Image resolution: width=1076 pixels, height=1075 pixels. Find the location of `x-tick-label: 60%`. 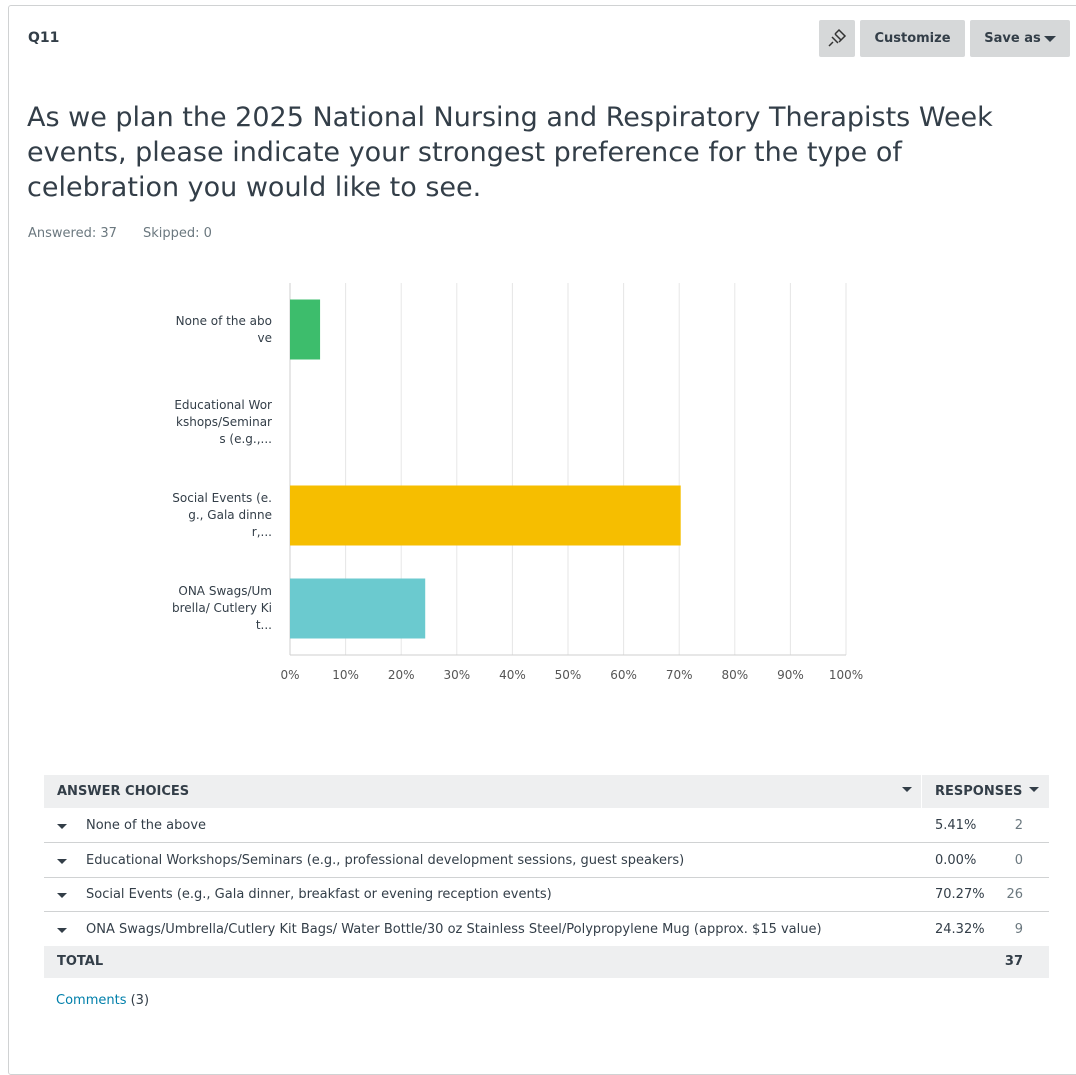

x-tick-label: 60% is located at coordinates (623, 675).